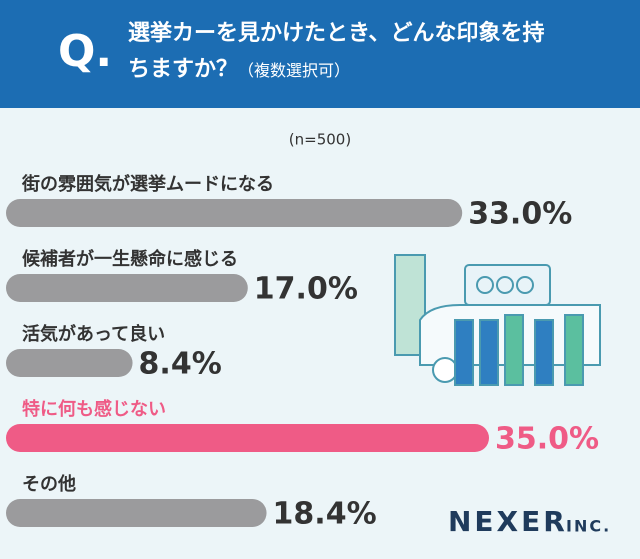  What do you see at coordinates (588, 526) in the screenshot?
I see `brand-suffix: INC.` at bounding box center [588, 526].